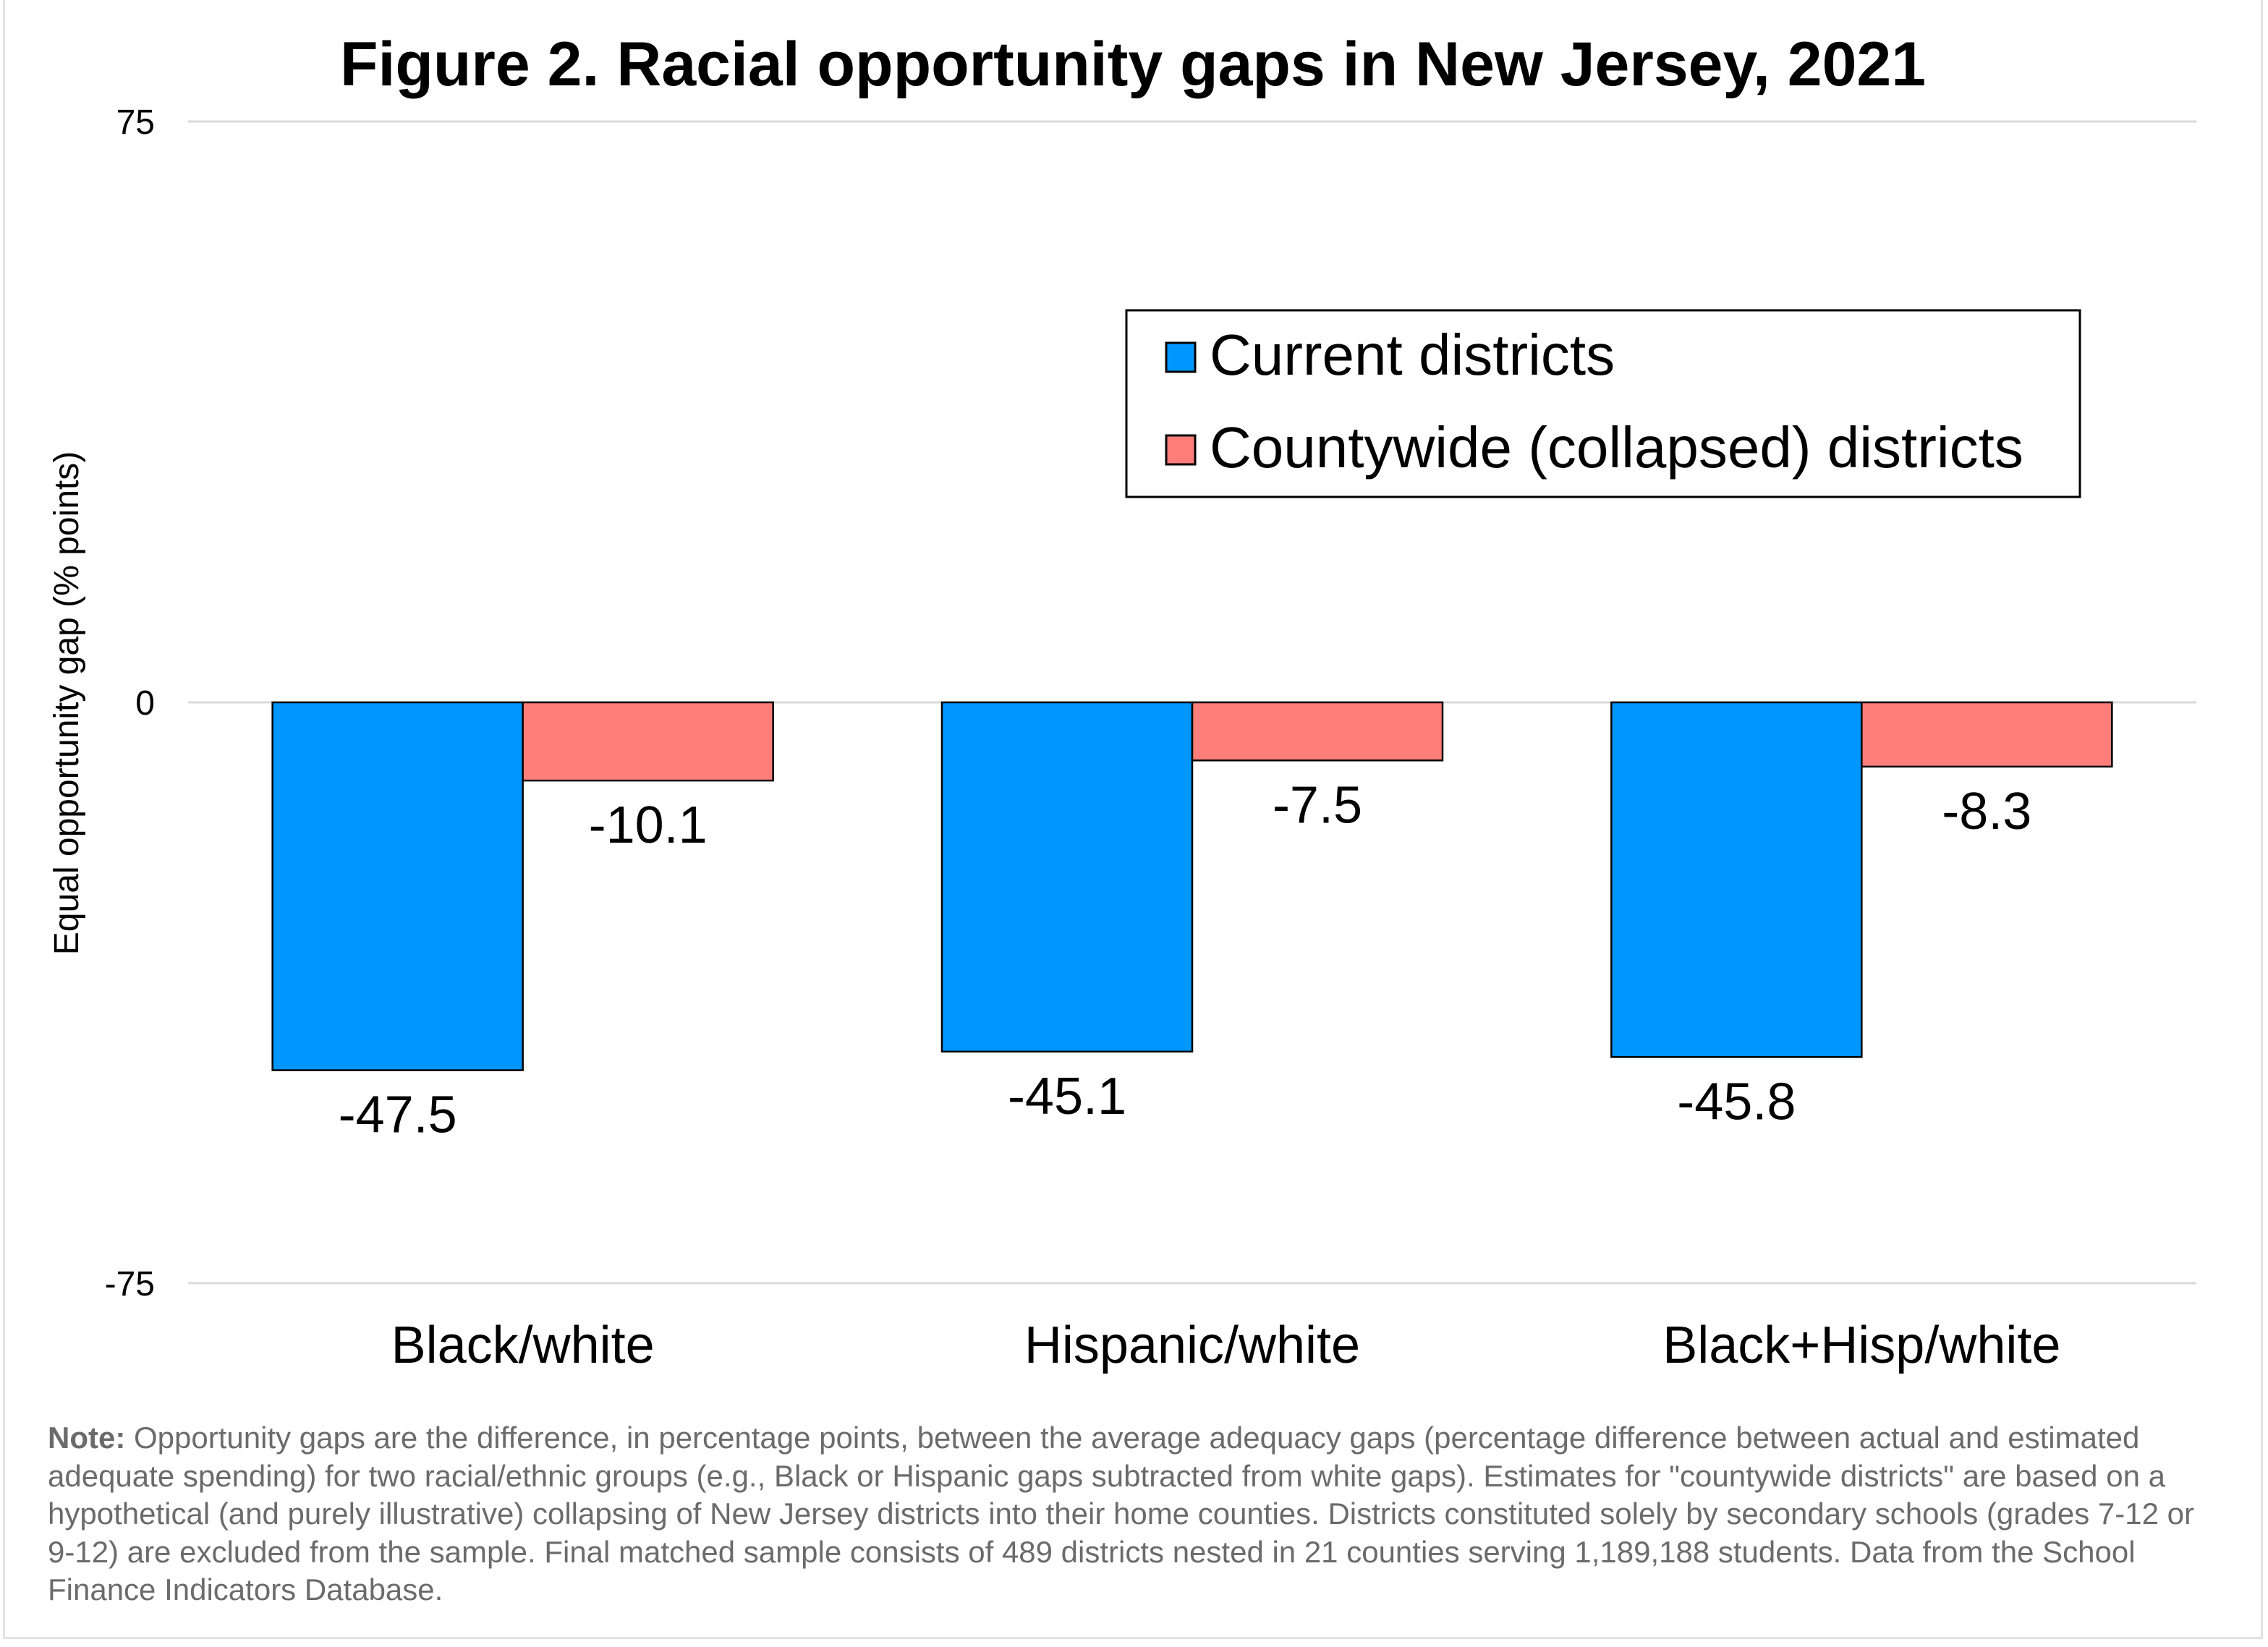 The image size is (2268, 1647). Describe the element at coordinates (1192, 1345) in the screenshot. I see `x-tick-label: Hispanic/white` at that location.